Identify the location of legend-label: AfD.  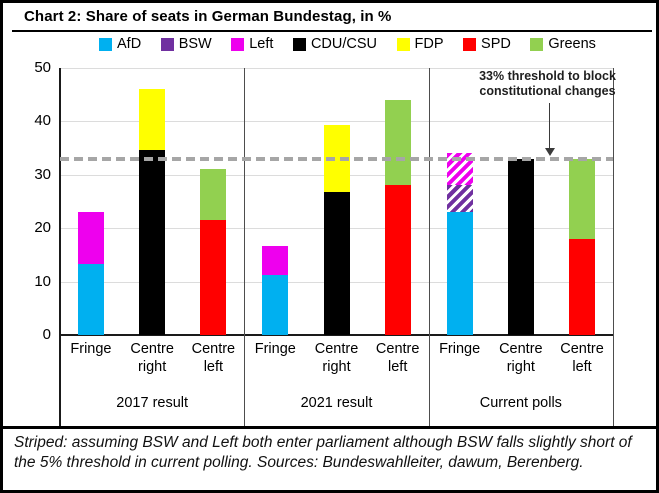
(129, 44).